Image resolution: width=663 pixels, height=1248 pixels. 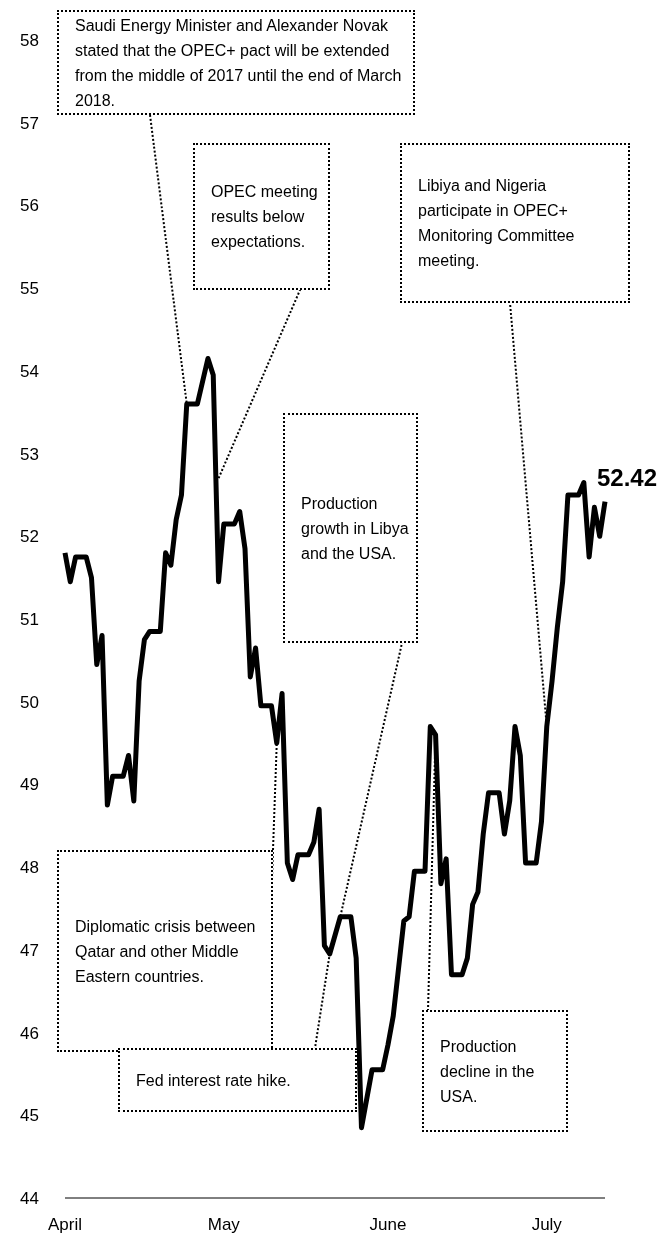 I want to click on callout-box: Production growth in Libya and the USA., so click(x=350, y=528).